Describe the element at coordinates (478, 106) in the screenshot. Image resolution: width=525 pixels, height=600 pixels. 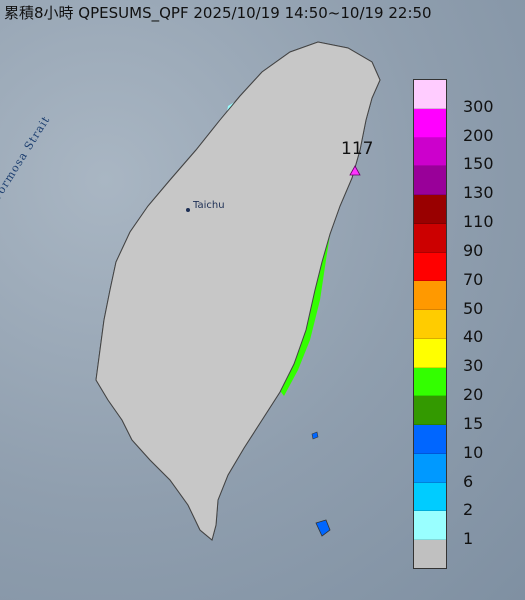
I see `legend-label-300: 300` at that location.